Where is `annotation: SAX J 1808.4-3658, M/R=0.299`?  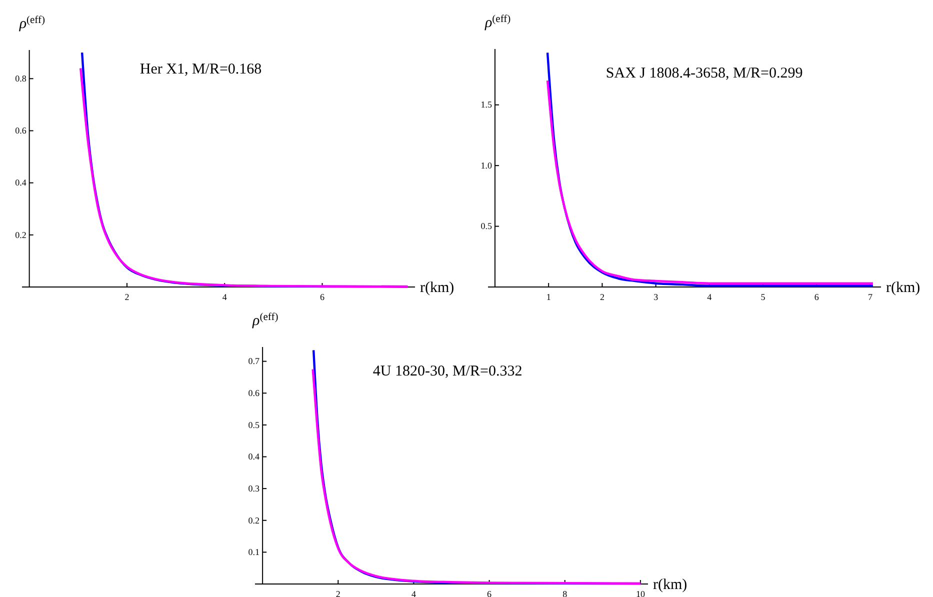
annotation: SAX J 1808.4-3658, M/R=0.299 is located at coordinates (704, 74).